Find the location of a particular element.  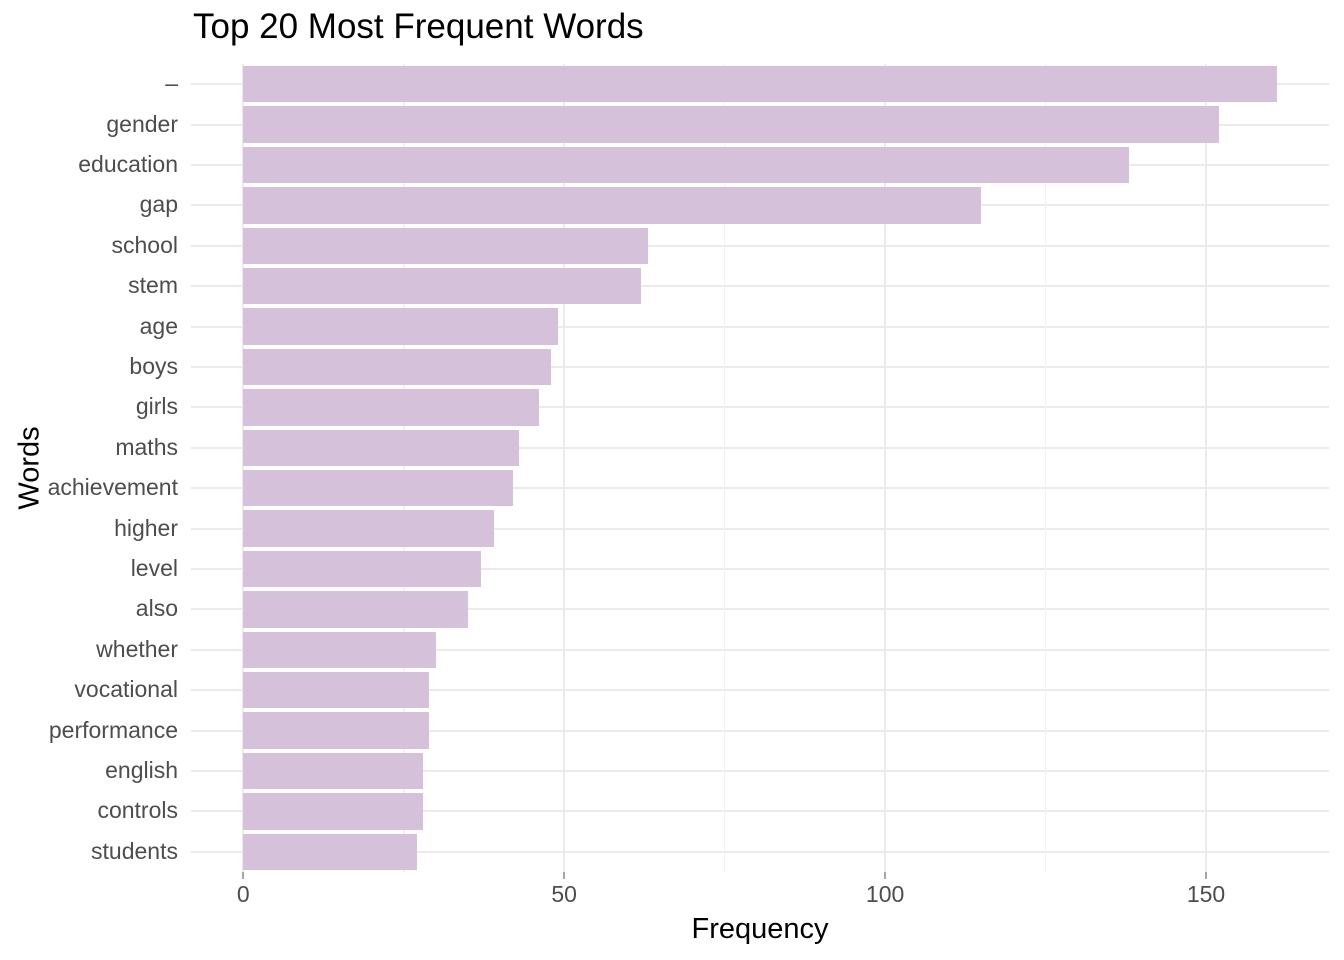

bar-gender is located at coordinates (731, 124).